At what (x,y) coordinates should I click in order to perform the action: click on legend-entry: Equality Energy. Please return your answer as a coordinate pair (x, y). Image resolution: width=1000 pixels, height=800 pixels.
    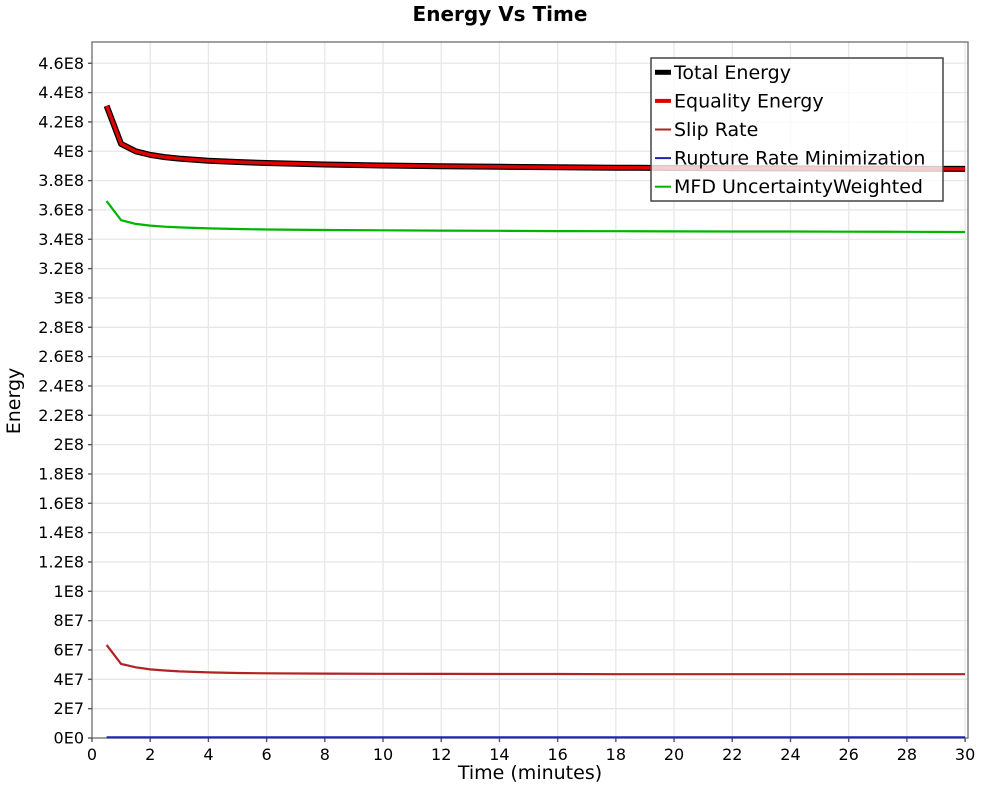
    Looking at the image, I should click on (739, 101).